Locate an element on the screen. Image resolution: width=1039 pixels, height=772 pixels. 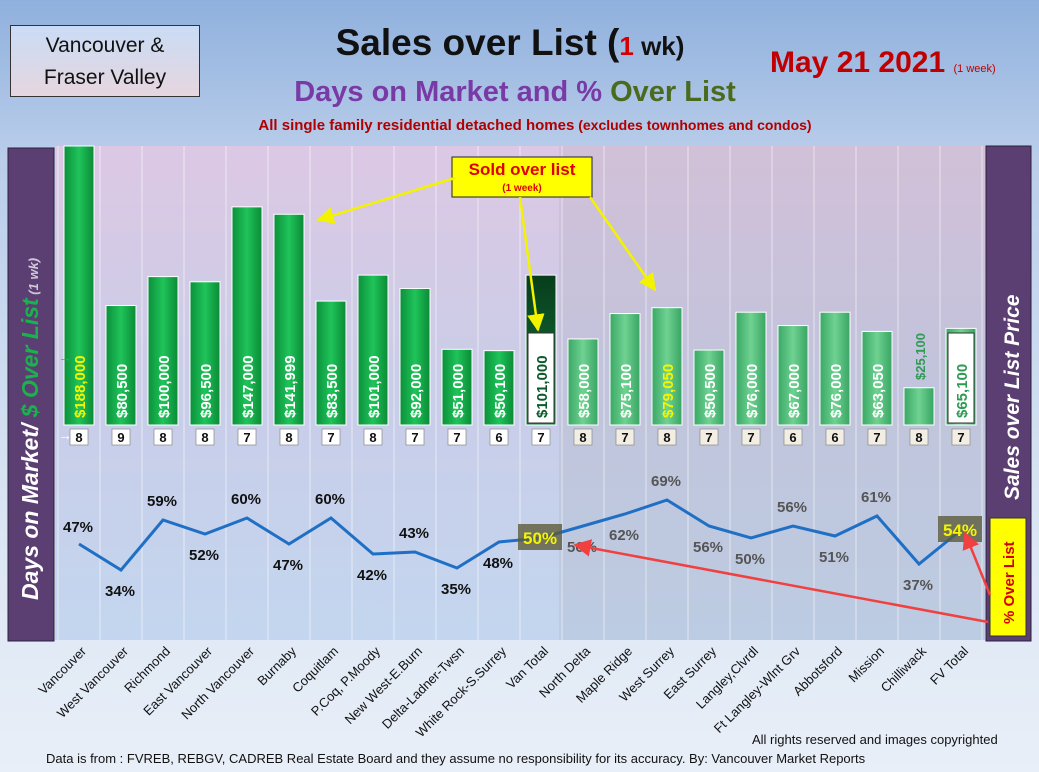
over-list-arrow-icon: → is located at coordinates (65, 357).